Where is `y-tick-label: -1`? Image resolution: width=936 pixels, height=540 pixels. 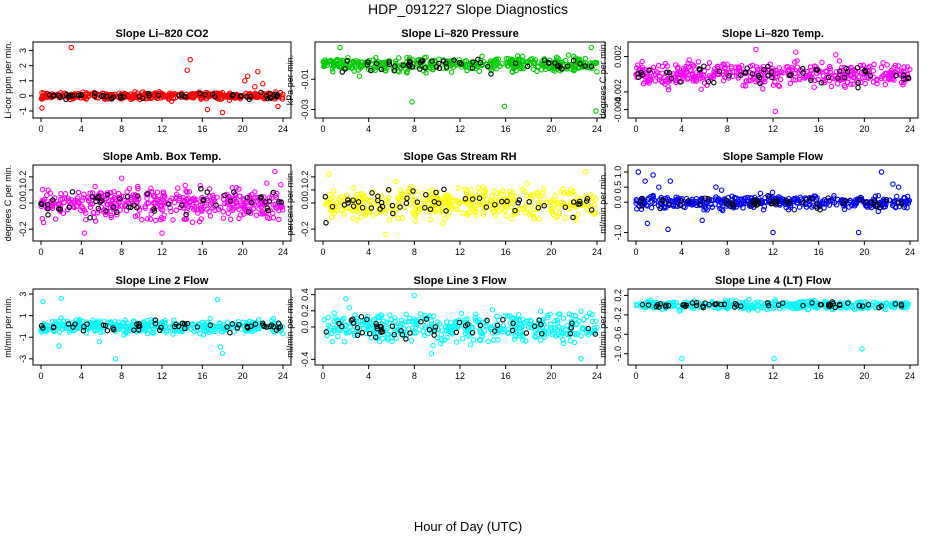 y-tick-label: -1 is located at coordinates (23, 111).